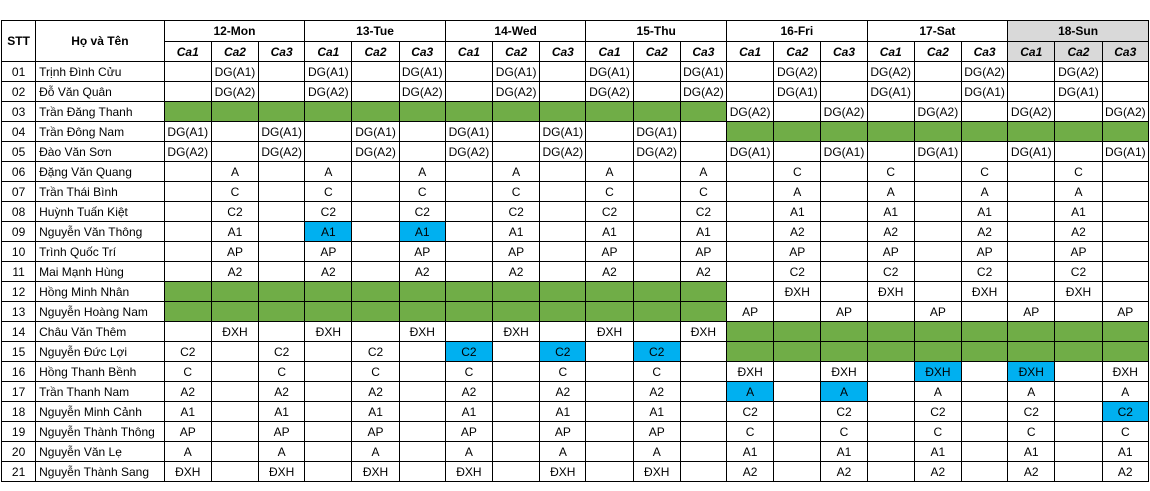 This screenshot has width=1150, height=491. I want to click on row-name-cell: Trần Thái Bình, so click(100, 191).